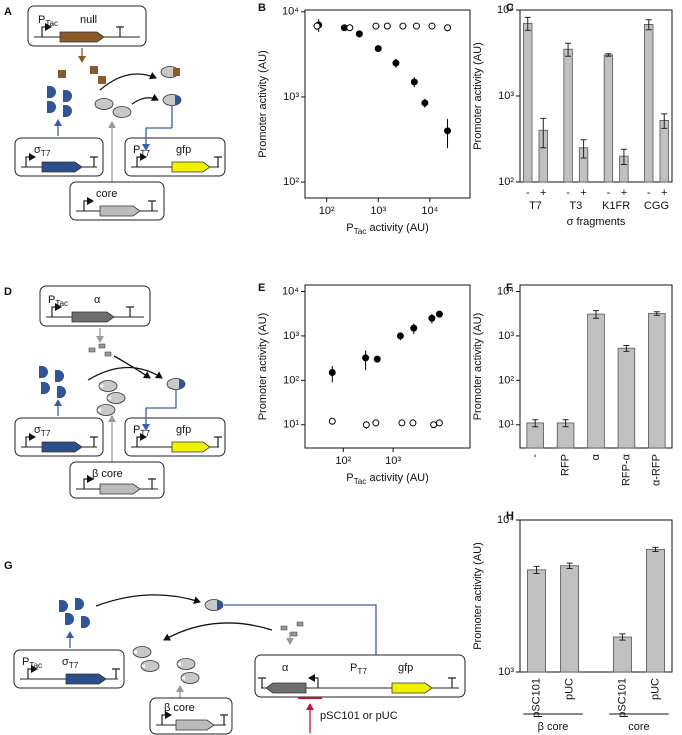 The height and width of the screenshot is (735, 682). Describe the element at coordinates (107, 474) in the screenshot. I see `label: β core` at that location.